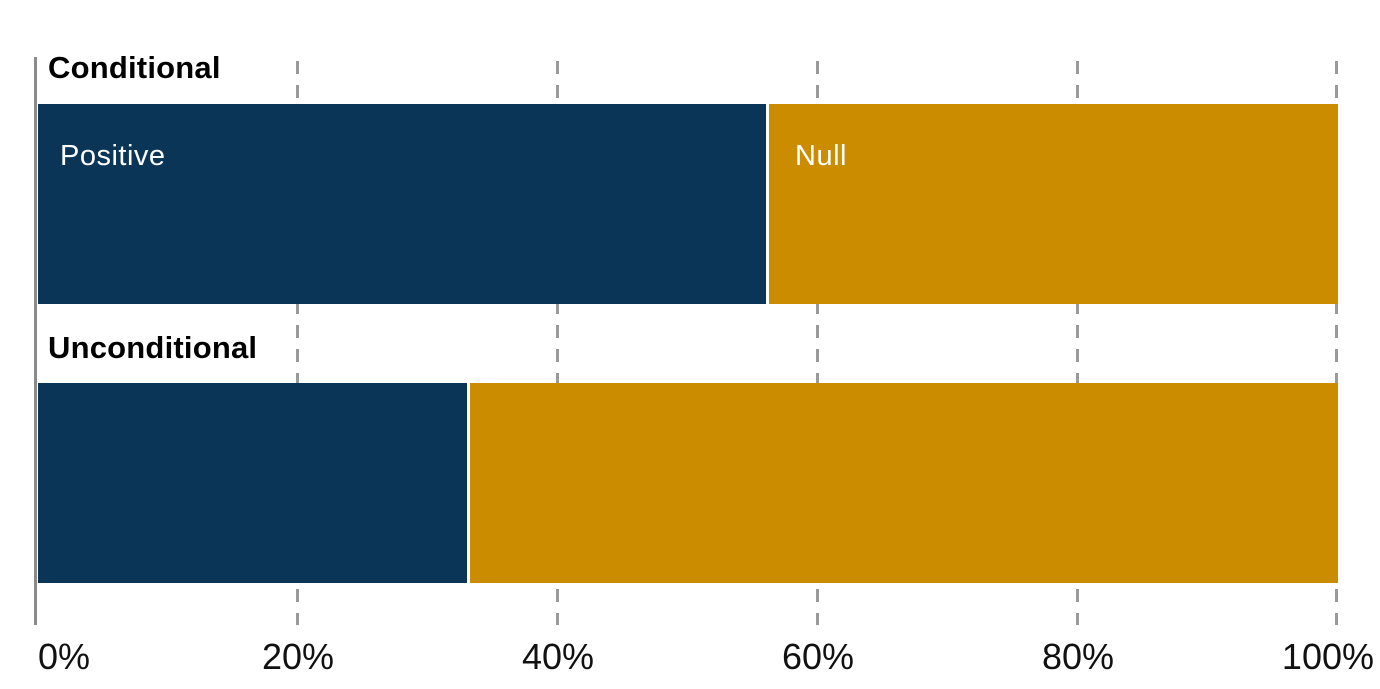 This screenshot has height=689, width=1380. I want to click on bar-segment-unconditional-positive, so click(252, 483).